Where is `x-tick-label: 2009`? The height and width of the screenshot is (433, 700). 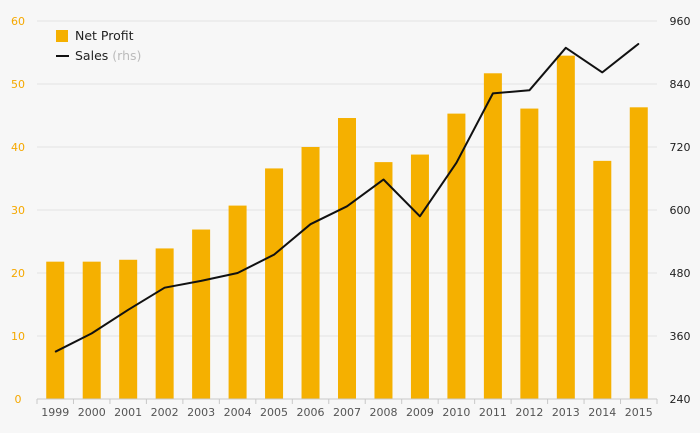
x-tick-label: 2009 is located at coordinates (420, 412).